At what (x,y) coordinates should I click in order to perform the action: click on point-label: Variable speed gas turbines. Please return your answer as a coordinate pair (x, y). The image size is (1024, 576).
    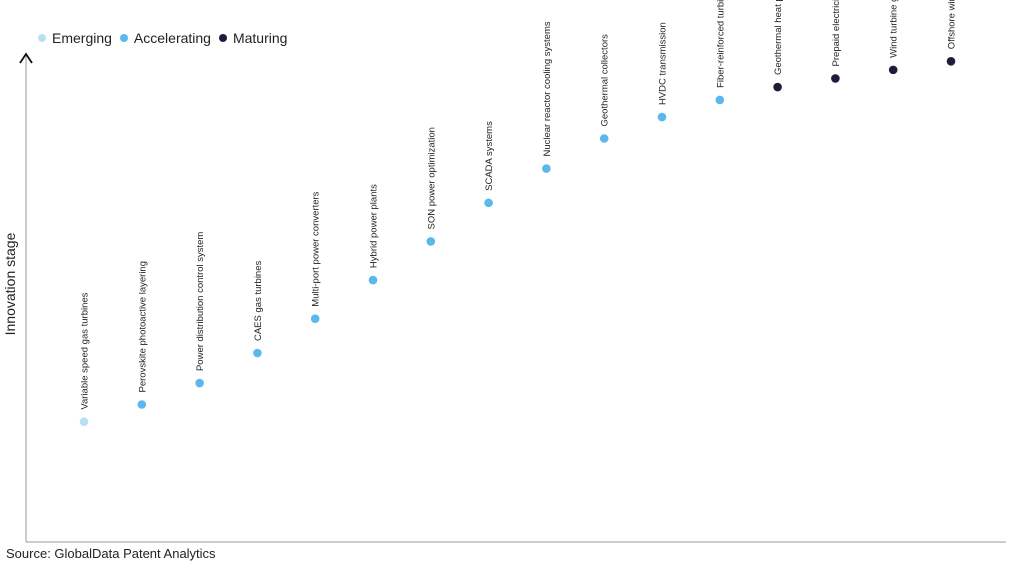
    Looking at the image, I should click on (85, 350).